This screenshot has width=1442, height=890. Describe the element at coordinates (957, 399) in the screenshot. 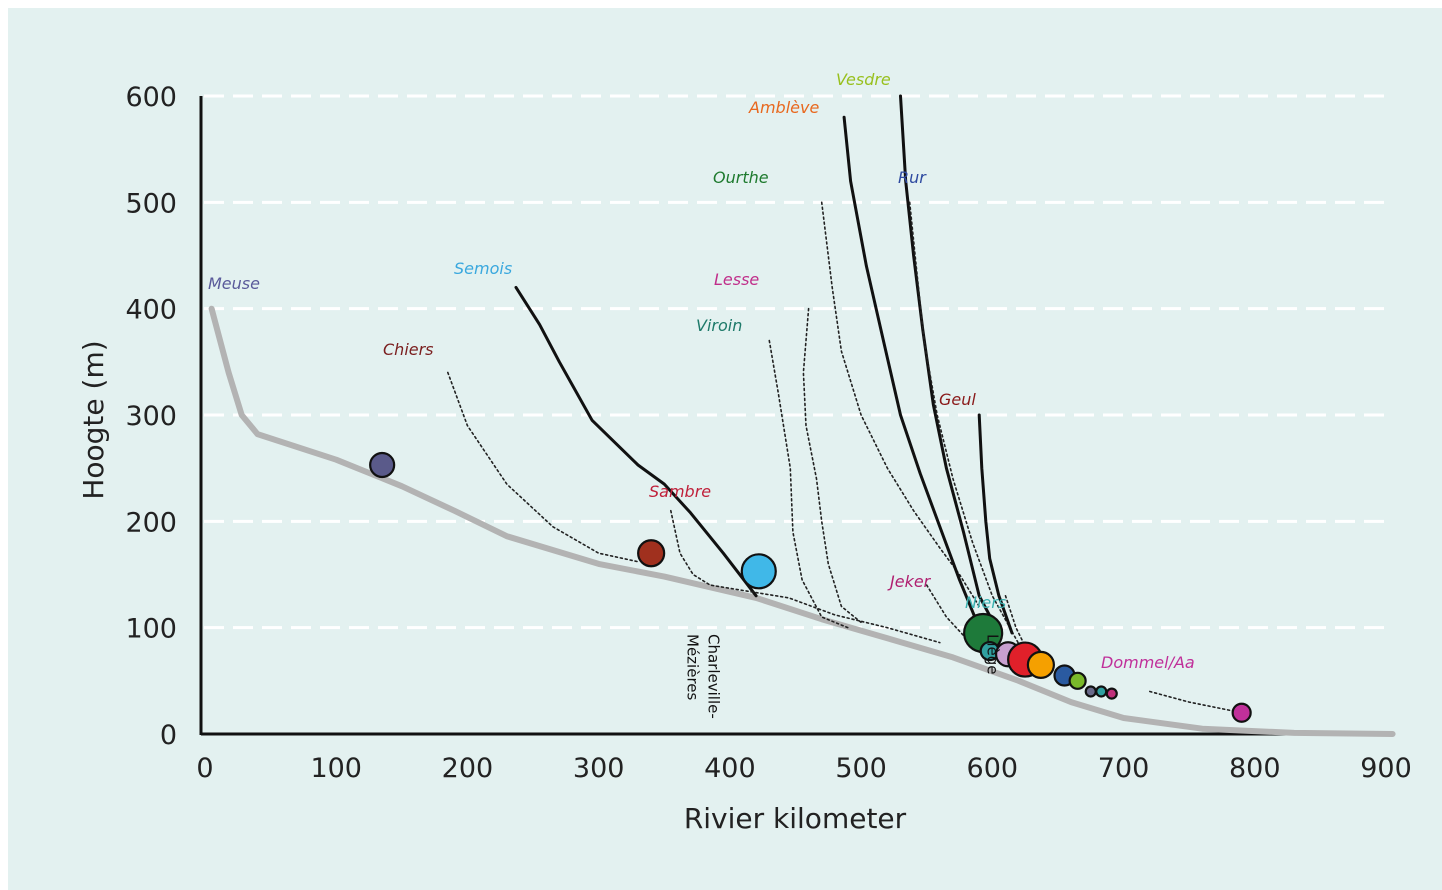

I see `label-geul: Geul` at that location.